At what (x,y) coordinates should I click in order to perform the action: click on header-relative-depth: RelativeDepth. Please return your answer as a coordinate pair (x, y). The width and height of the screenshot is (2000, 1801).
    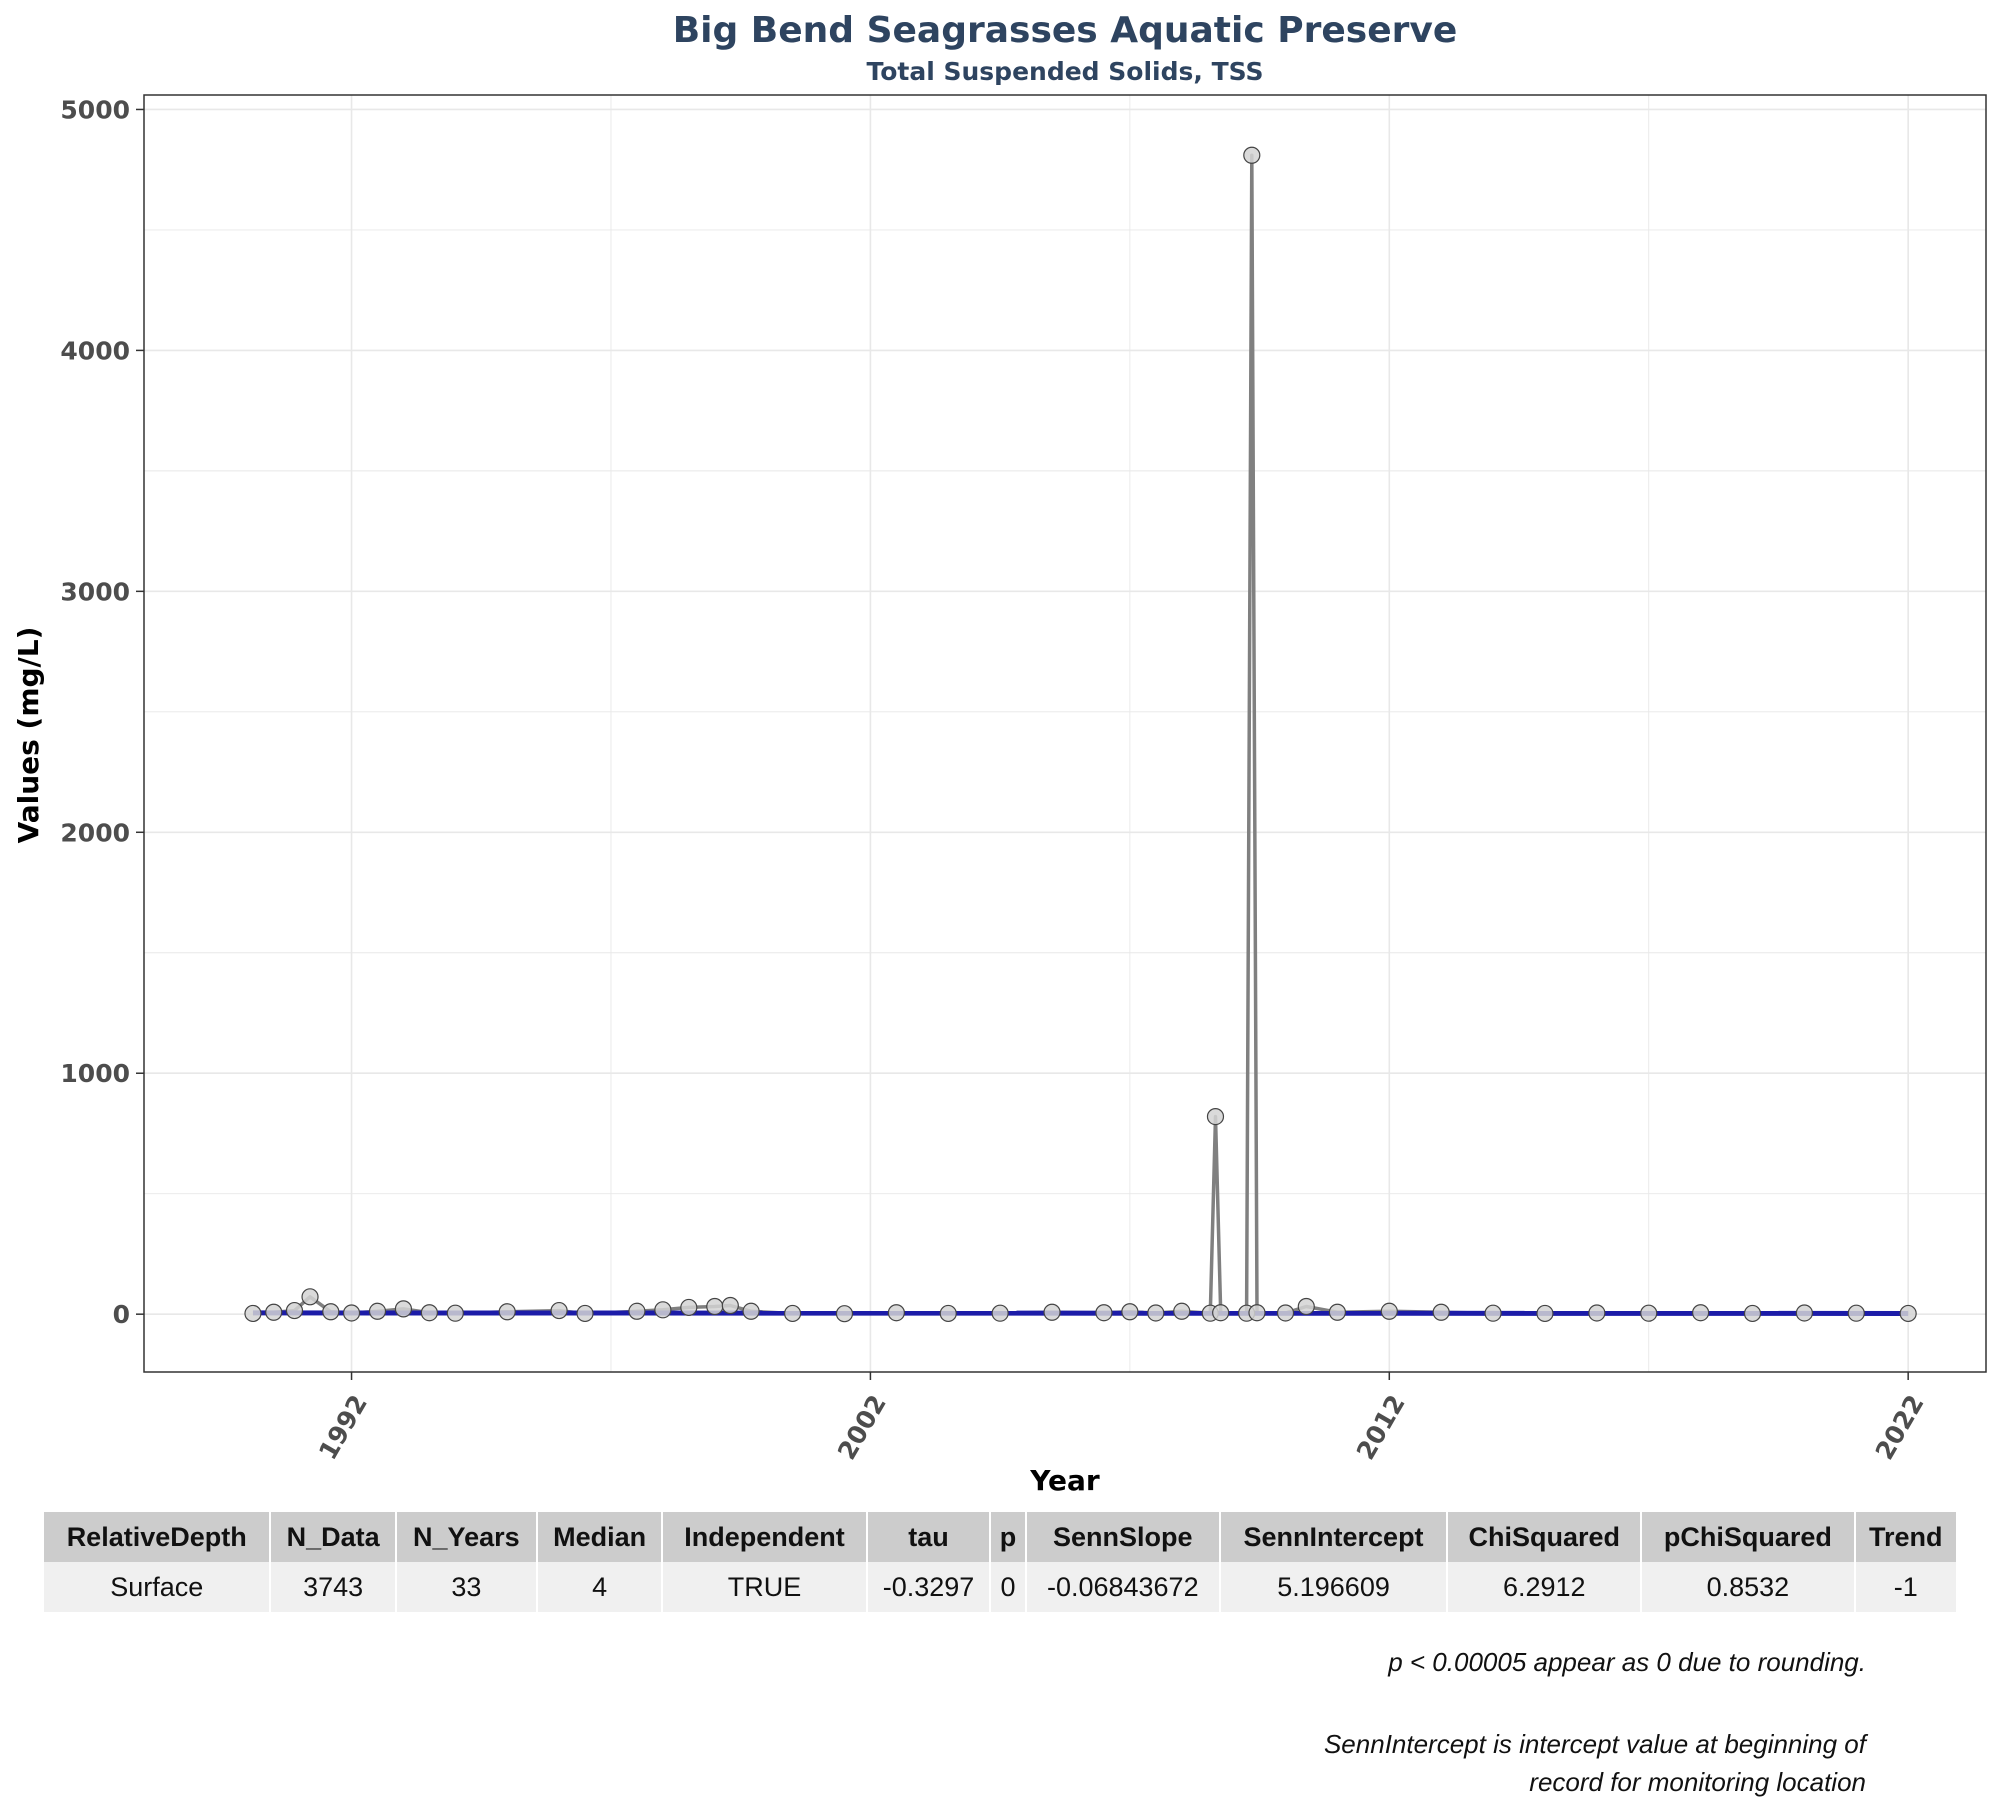
    Looking at the image, I should click on (157, 1537).